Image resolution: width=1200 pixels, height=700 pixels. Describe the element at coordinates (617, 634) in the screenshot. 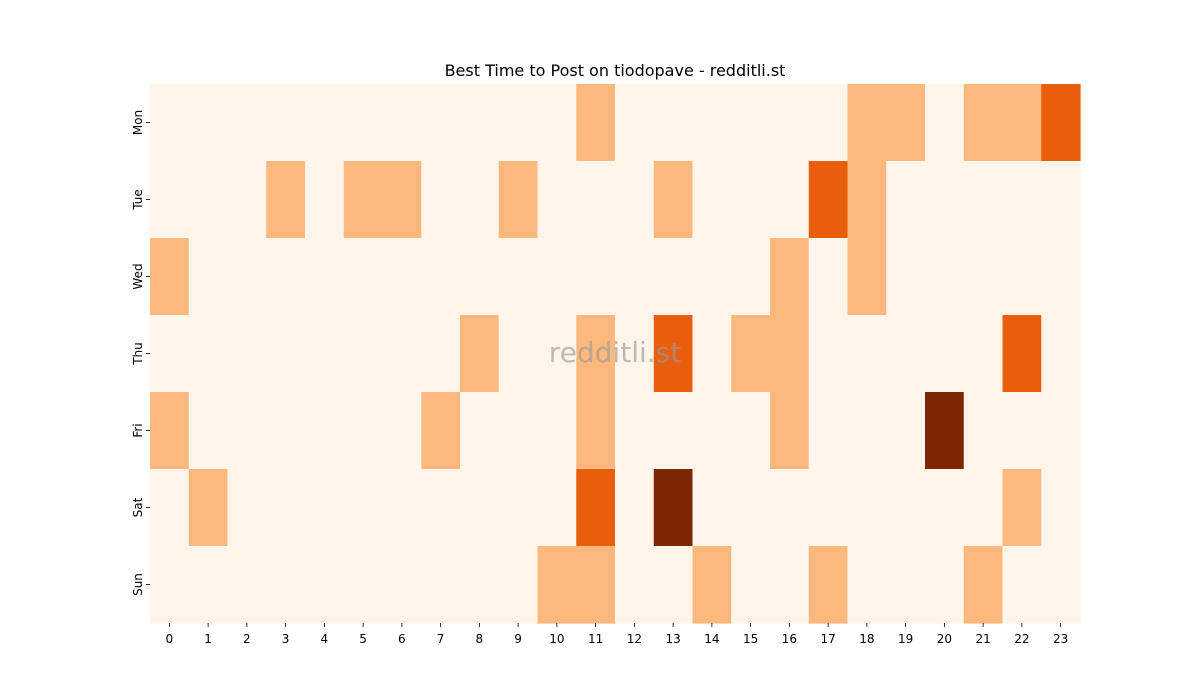

I see `x-axis: 0 1 2 3 4 5 6 7 8 9 10 11 12 13 14 15 16 17 18 19 20 21 22 23` at that location.